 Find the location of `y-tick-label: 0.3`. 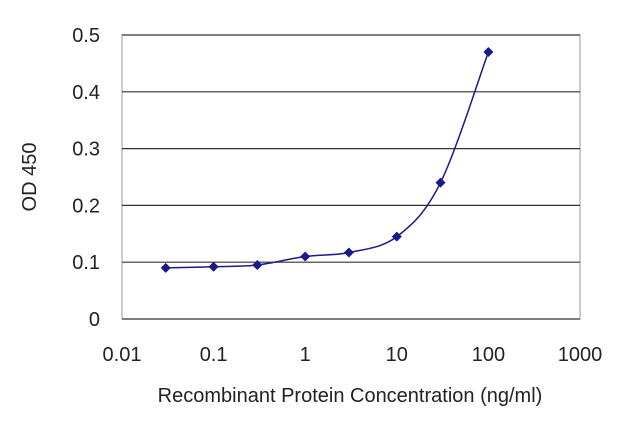

y-tick-label: 0.3 is located at coordinates (86, 150).